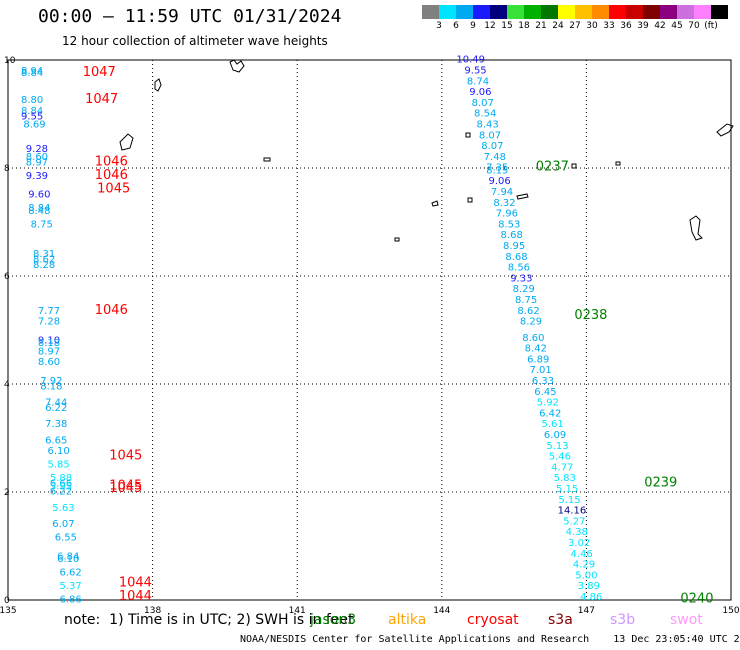  What do you see at coordinates (44, 254) in the screenshot?
I see `wave-height-point: 8.31` at bounding box center [44, 254].